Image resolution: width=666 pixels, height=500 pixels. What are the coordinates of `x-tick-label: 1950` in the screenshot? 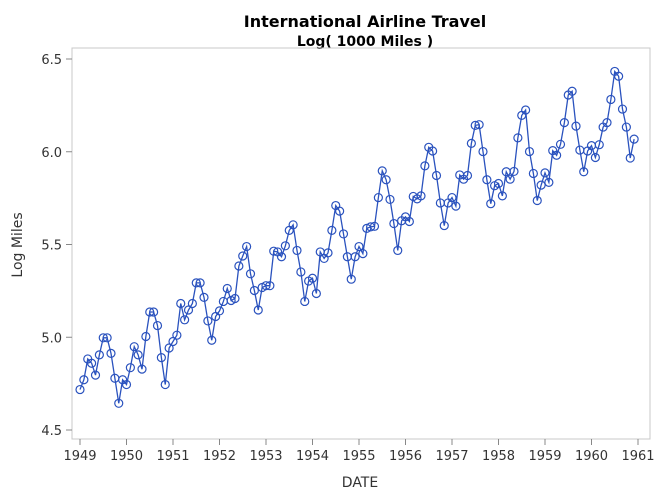 It's located at (126, 456).